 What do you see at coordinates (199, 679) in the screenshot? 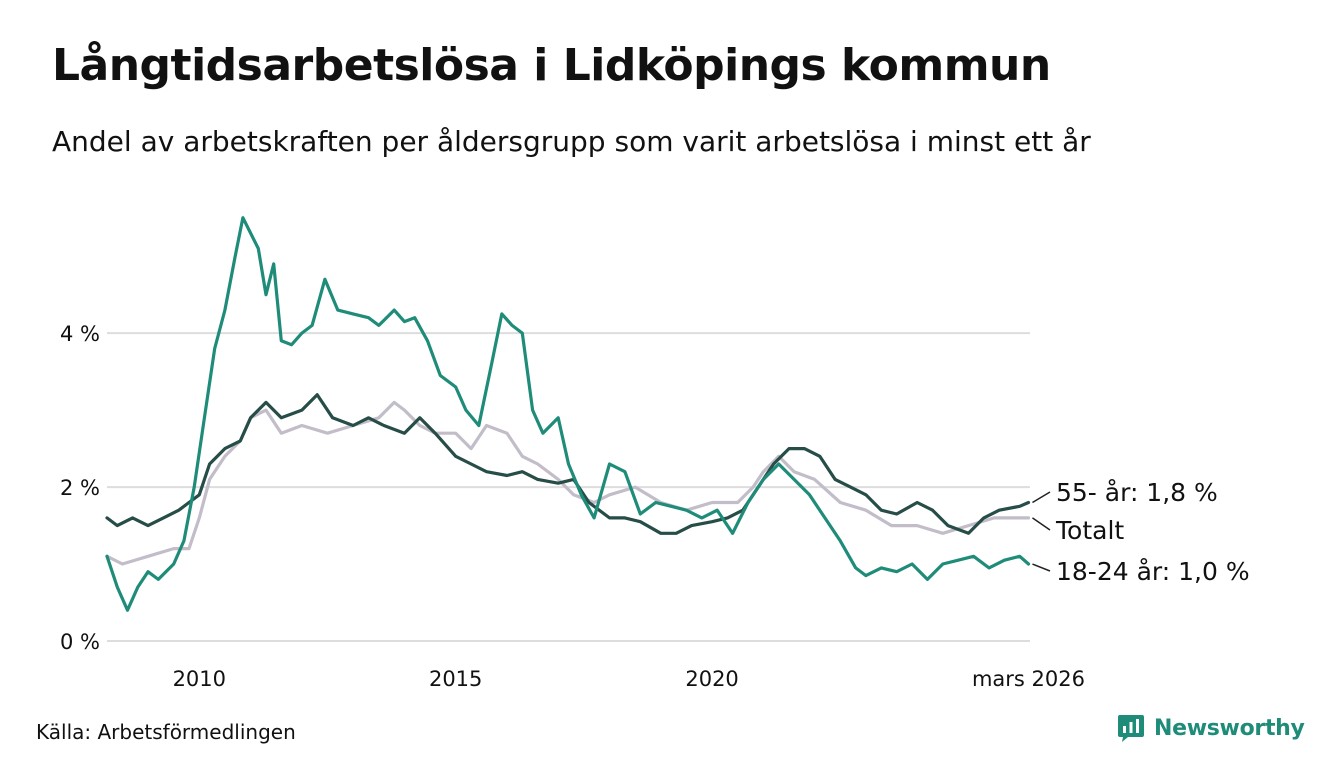
I see `x-tick-label: 2010` at bounding box center [199, 679].